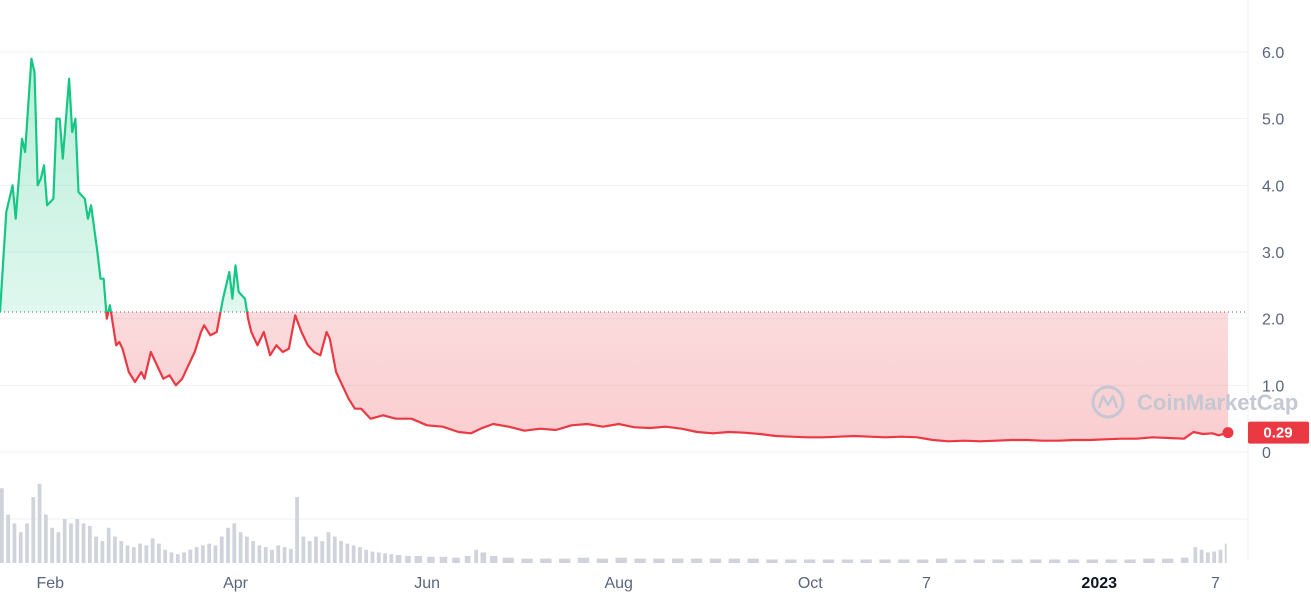 The image size is (1311, 600). I want to click on coinmarketcap-watermark: CoinMarketCap, so click(1194, 402).